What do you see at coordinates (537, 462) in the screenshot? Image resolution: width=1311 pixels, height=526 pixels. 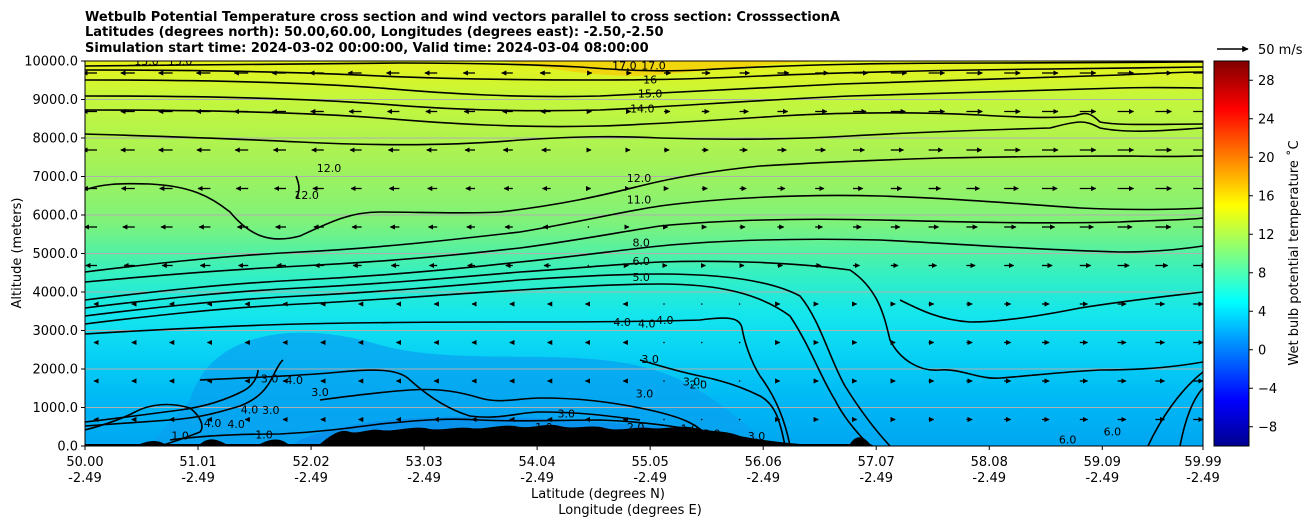 I see `x-tick-label-latitude: 54.04` at bounding box center [537, 462].